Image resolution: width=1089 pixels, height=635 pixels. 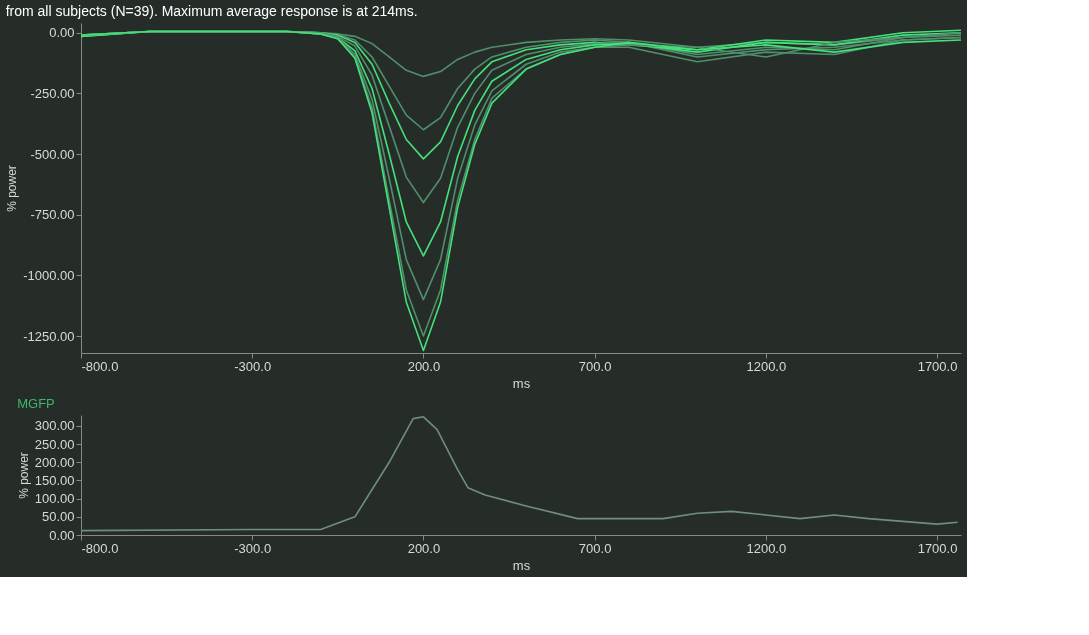 What do you see at coordinates (52, 93) in the screenshot?
I see `y-tick-label: -250.00` at bounding box center [52, 93].